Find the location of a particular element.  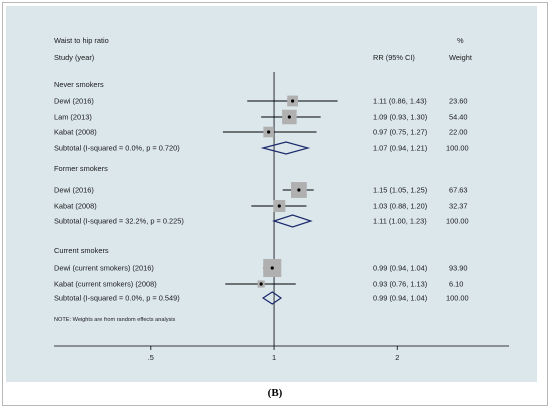

subtotal-rr-ci: 1.11 (1.00, 1.23) is located at coordinates (400, 221).